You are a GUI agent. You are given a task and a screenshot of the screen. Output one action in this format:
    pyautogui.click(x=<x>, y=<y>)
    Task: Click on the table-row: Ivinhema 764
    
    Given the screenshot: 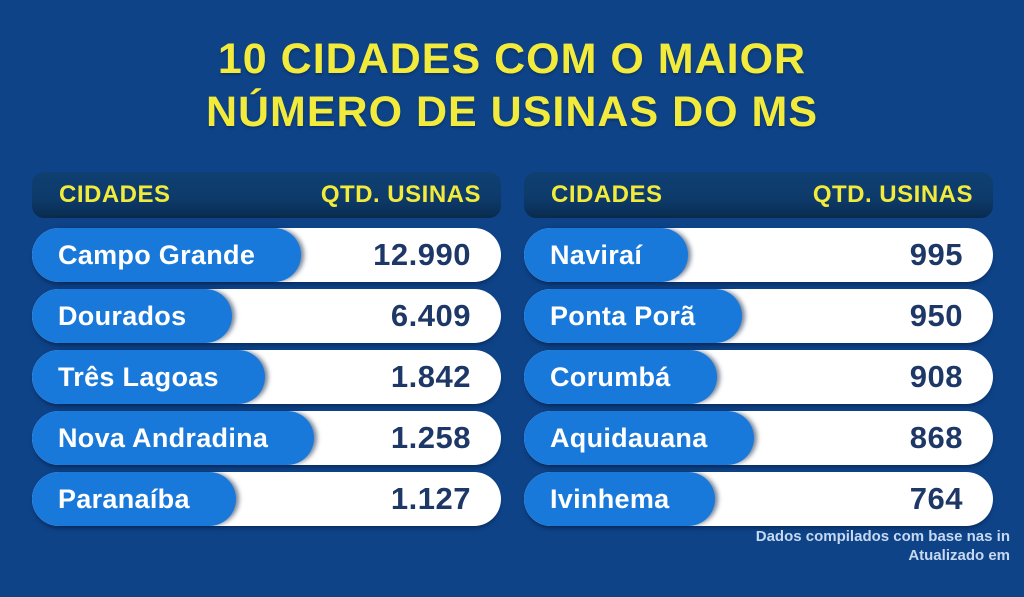 What is the action you would take?
    pyautogui.click(x=758, y=499)
    